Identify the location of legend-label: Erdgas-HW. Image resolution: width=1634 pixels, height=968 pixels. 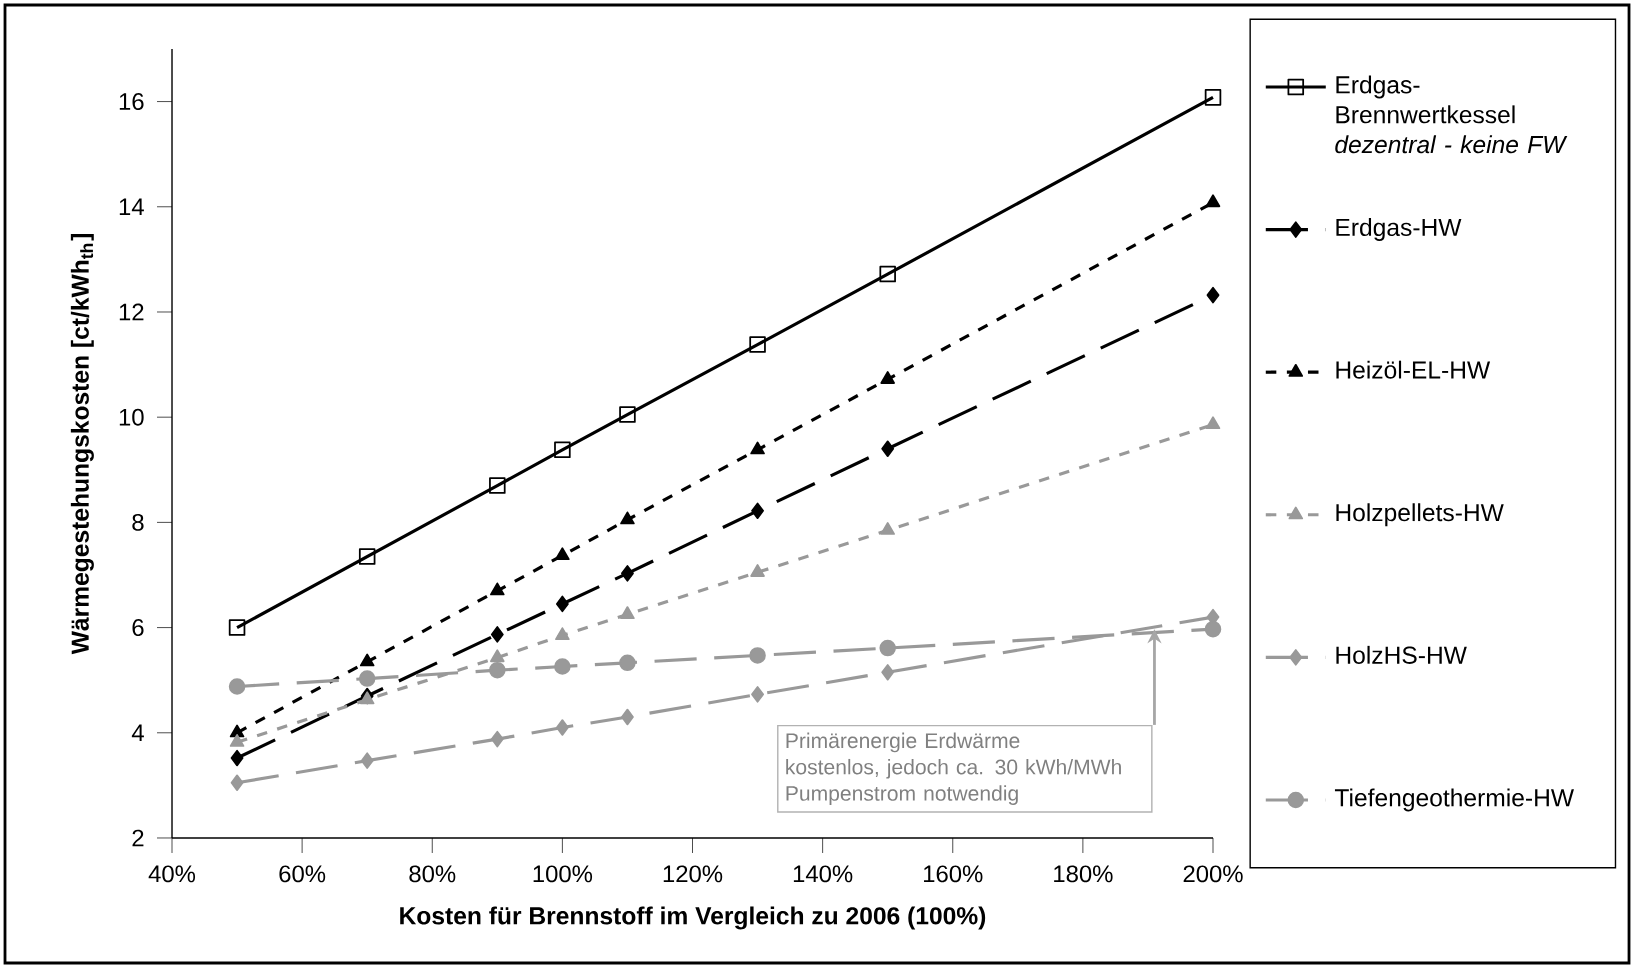
(1399, 229).